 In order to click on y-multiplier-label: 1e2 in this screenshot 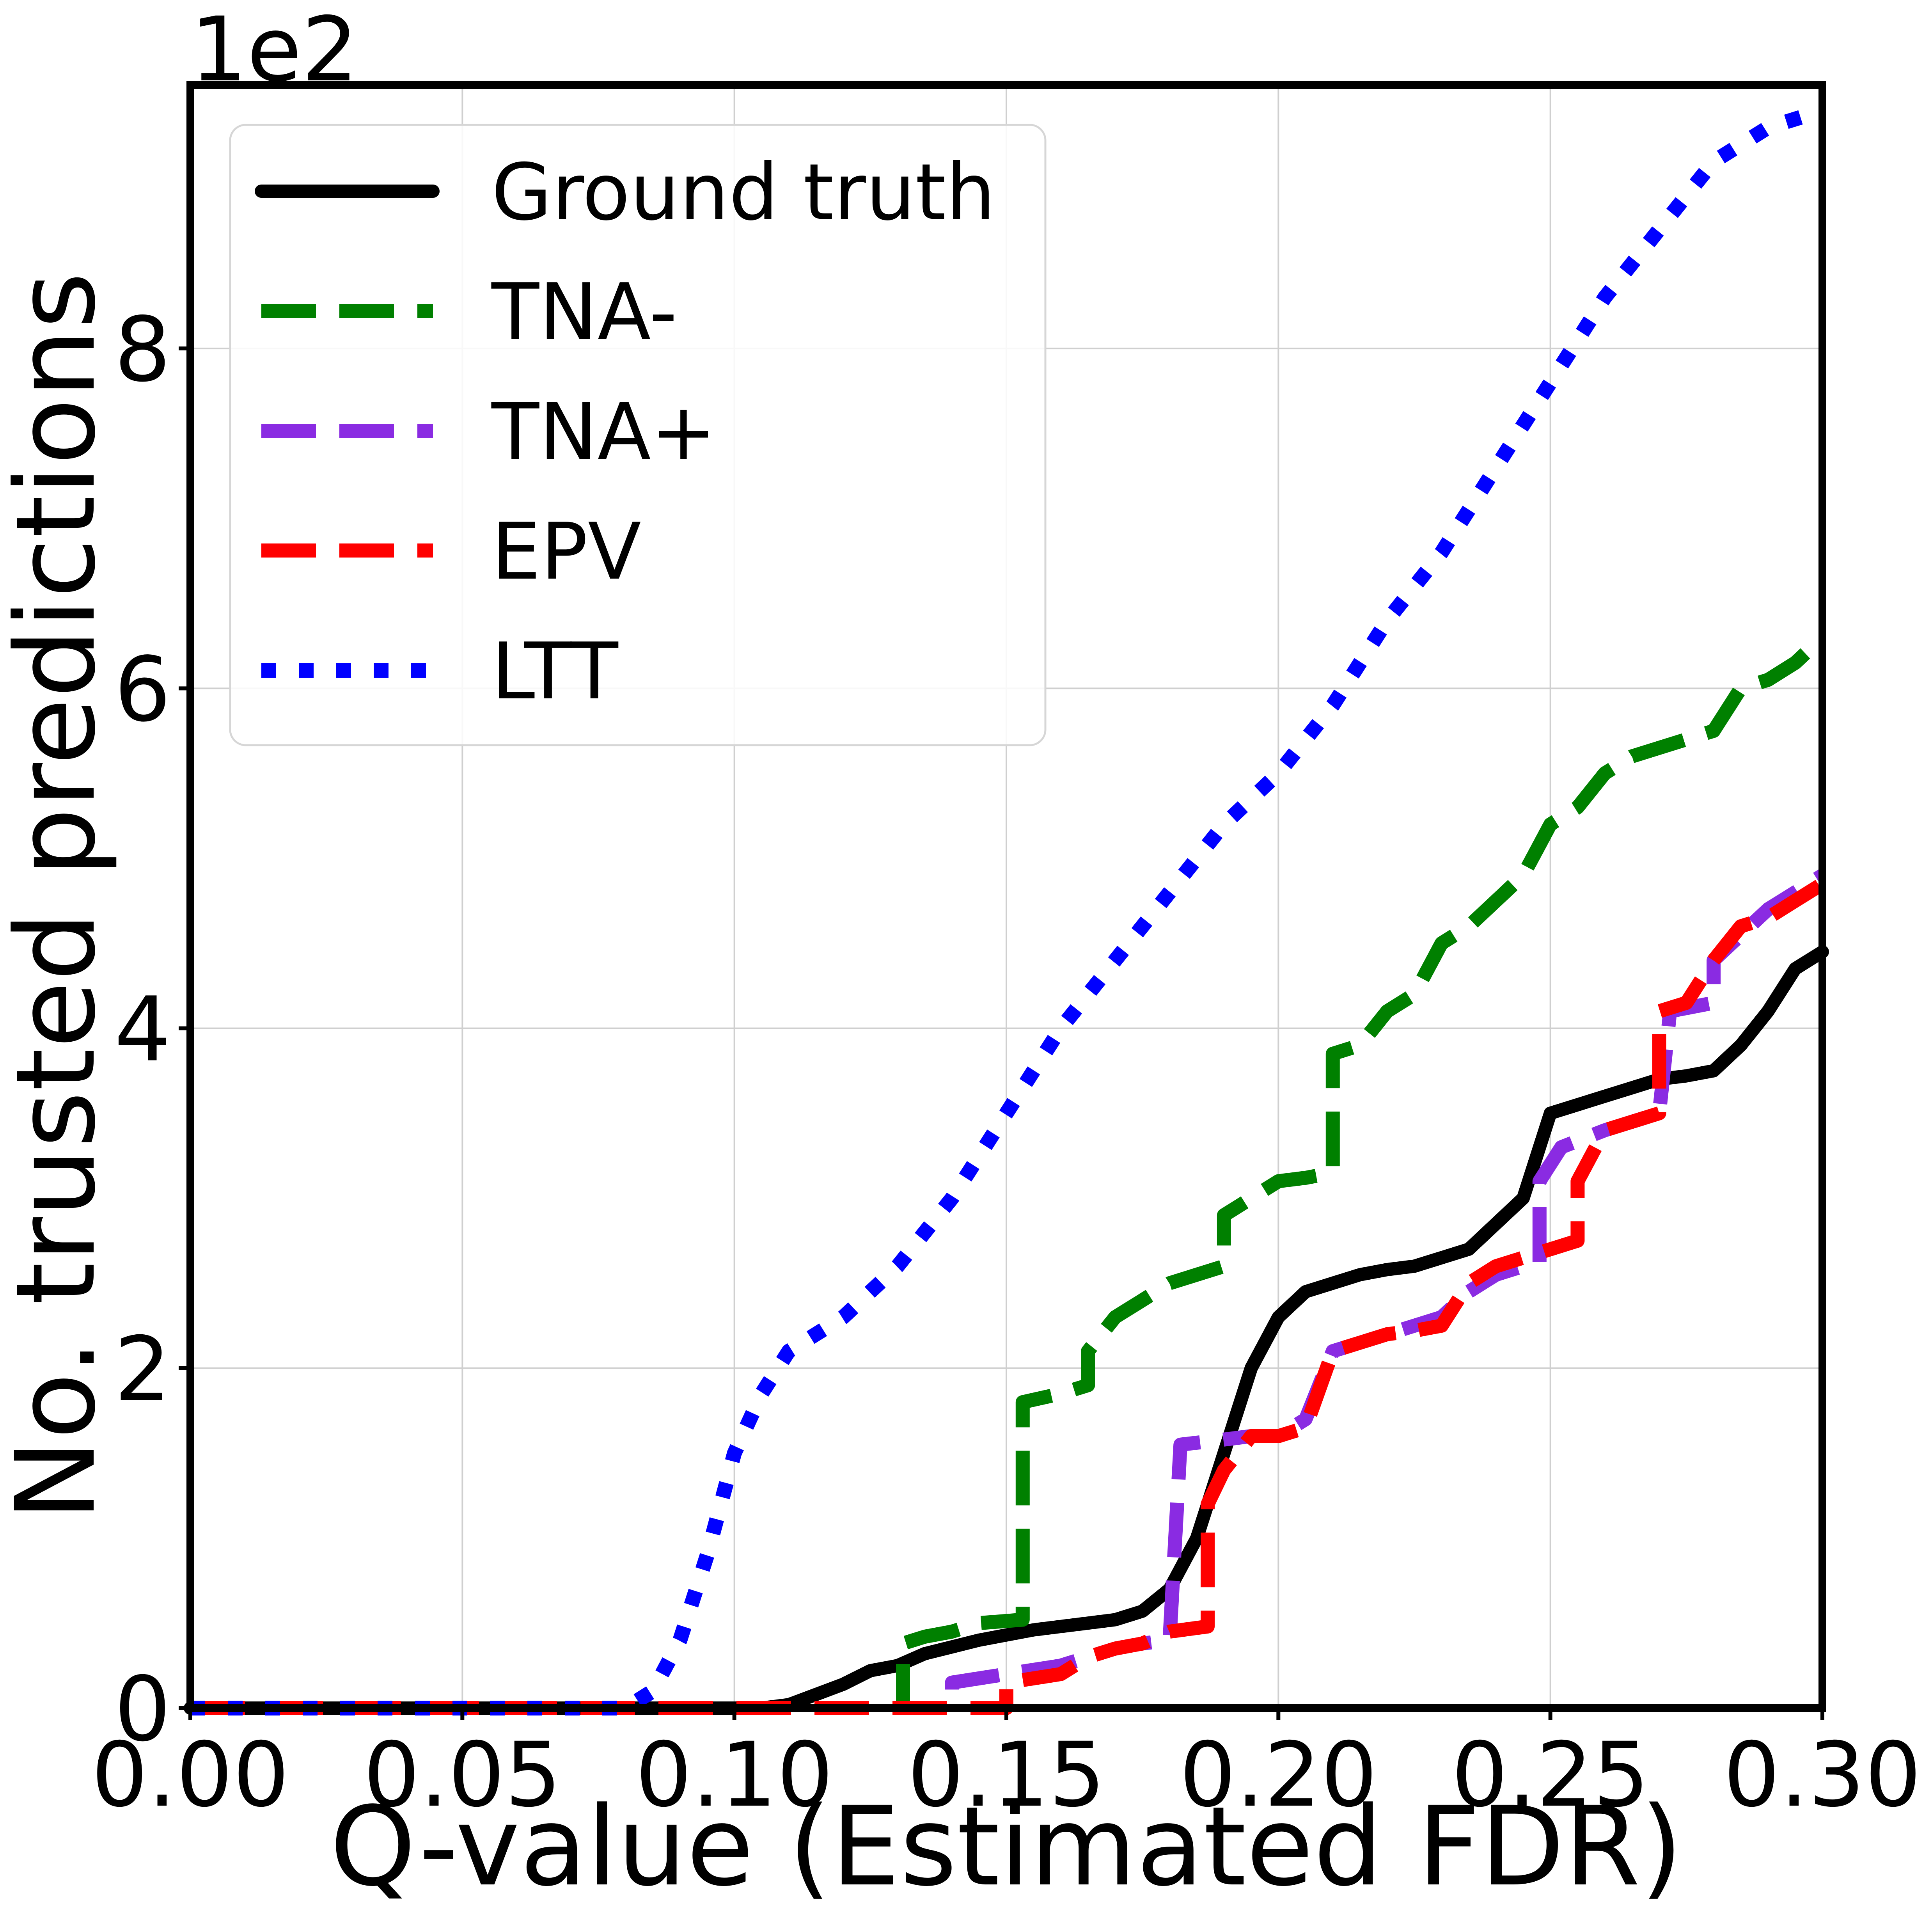, I will do `click(274, 50)`.